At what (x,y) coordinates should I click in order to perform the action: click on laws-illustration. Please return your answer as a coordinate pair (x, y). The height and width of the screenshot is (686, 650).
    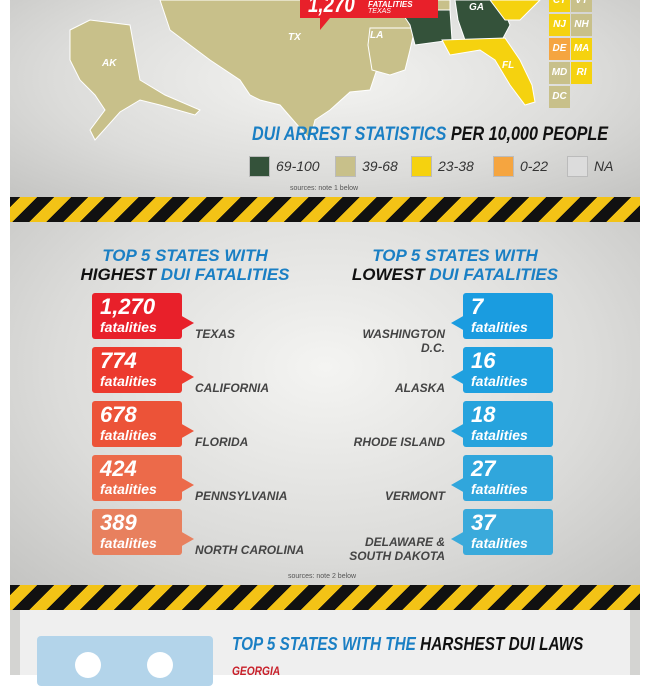
    Looking at the image, I should click on (125, 661).